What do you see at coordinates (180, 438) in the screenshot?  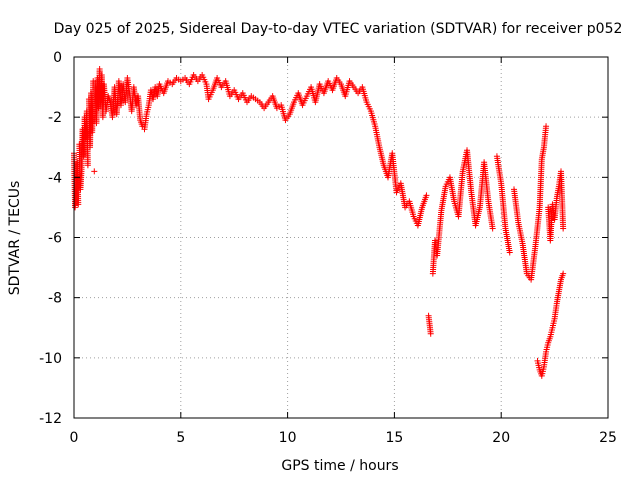 I see `x-tick-label: 5` at bounding box center [180, 438].